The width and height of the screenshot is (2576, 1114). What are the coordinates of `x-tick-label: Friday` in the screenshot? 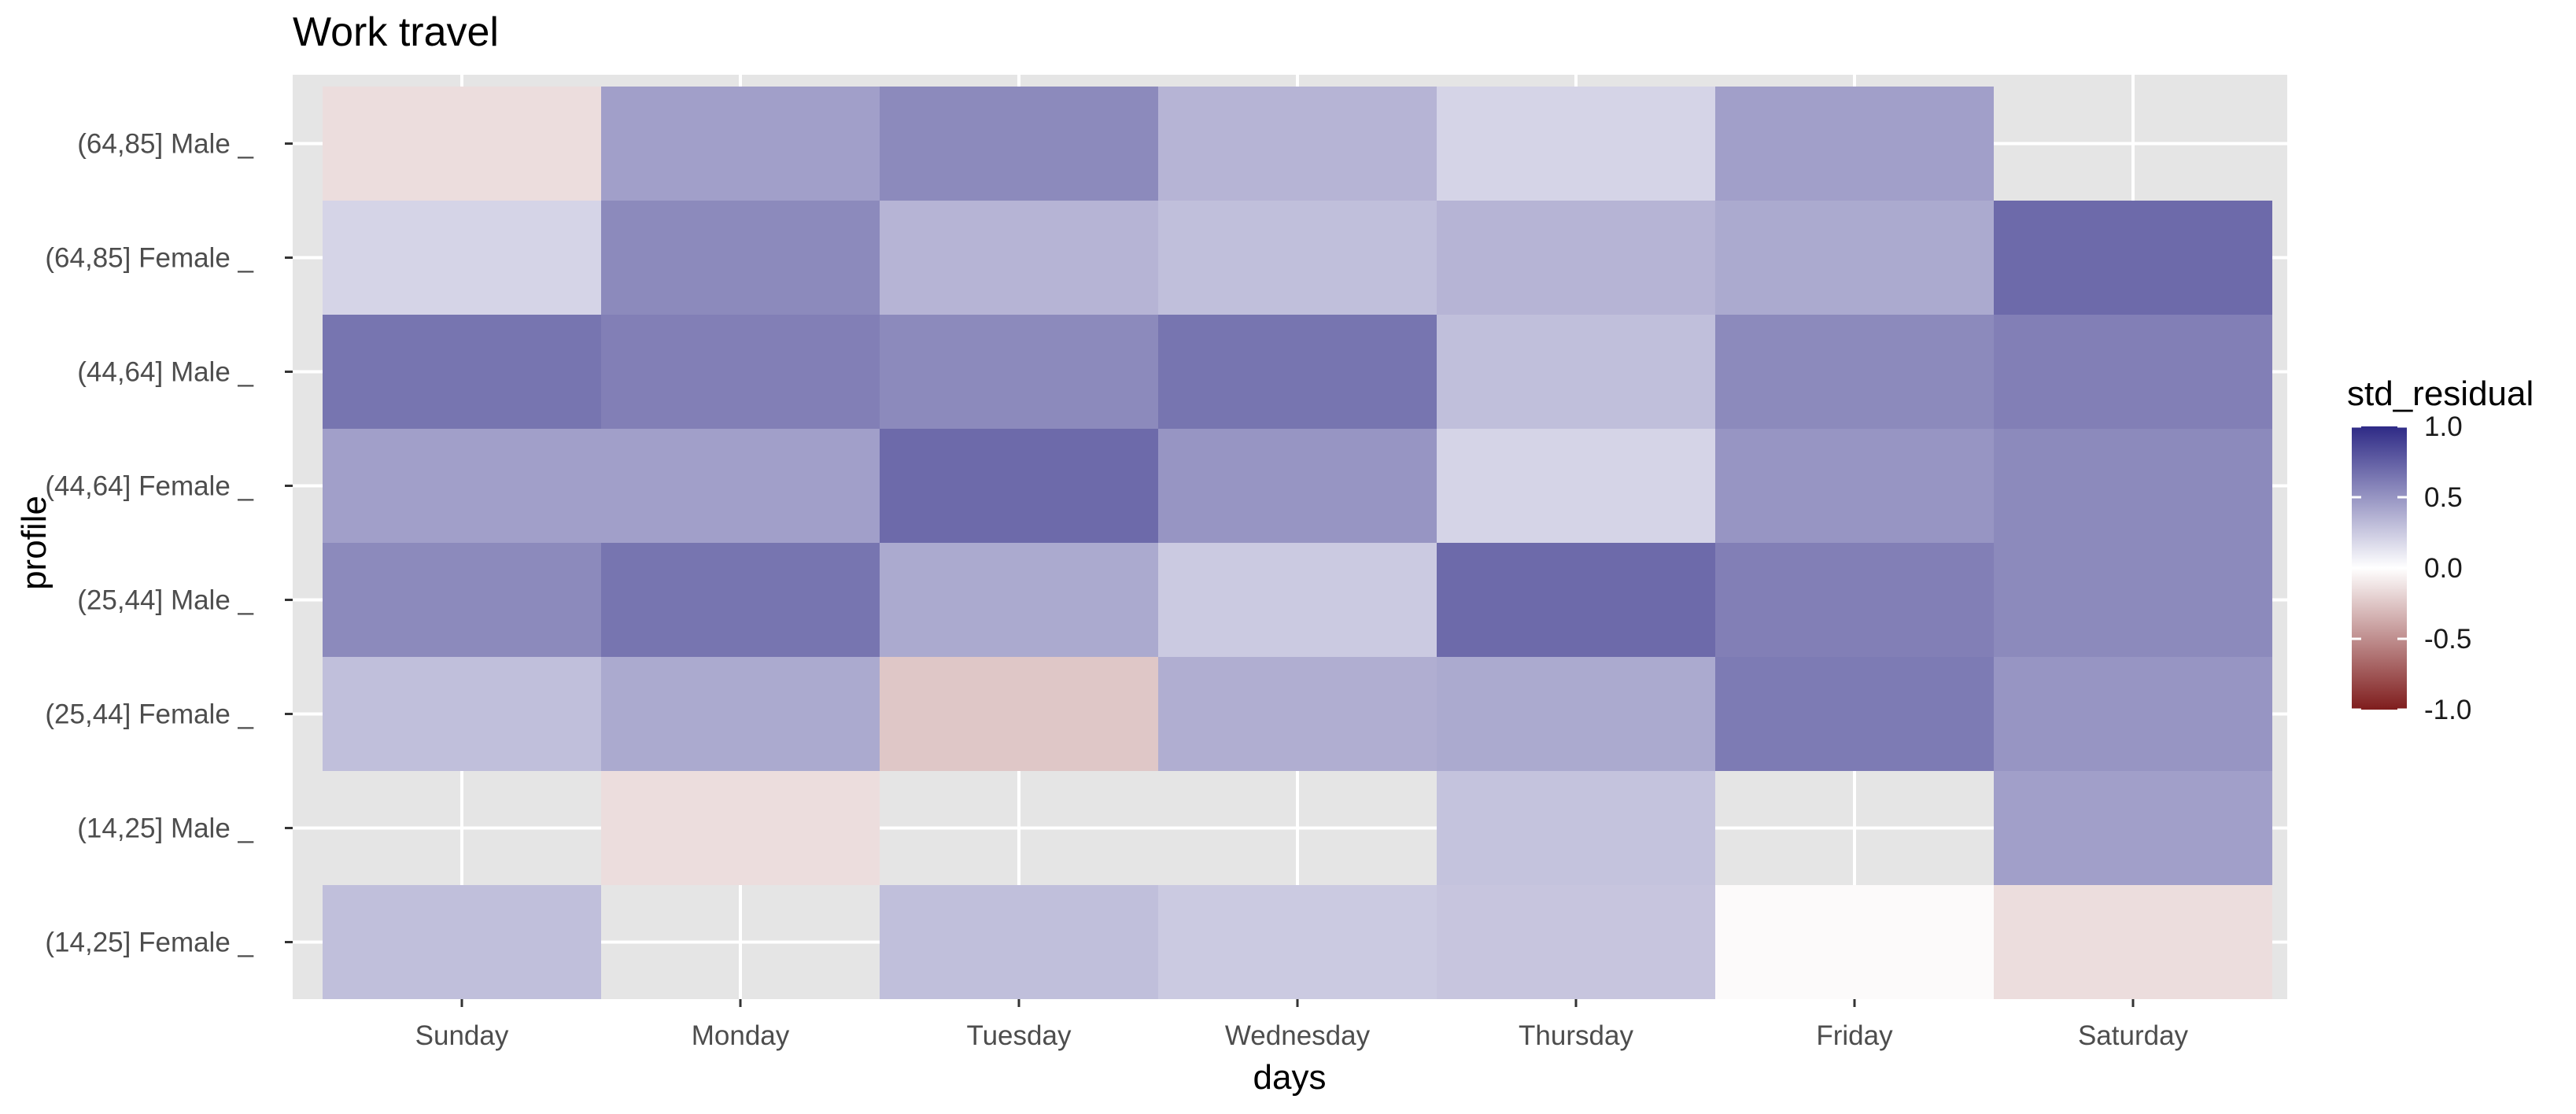 It's located at (1855, 1035).